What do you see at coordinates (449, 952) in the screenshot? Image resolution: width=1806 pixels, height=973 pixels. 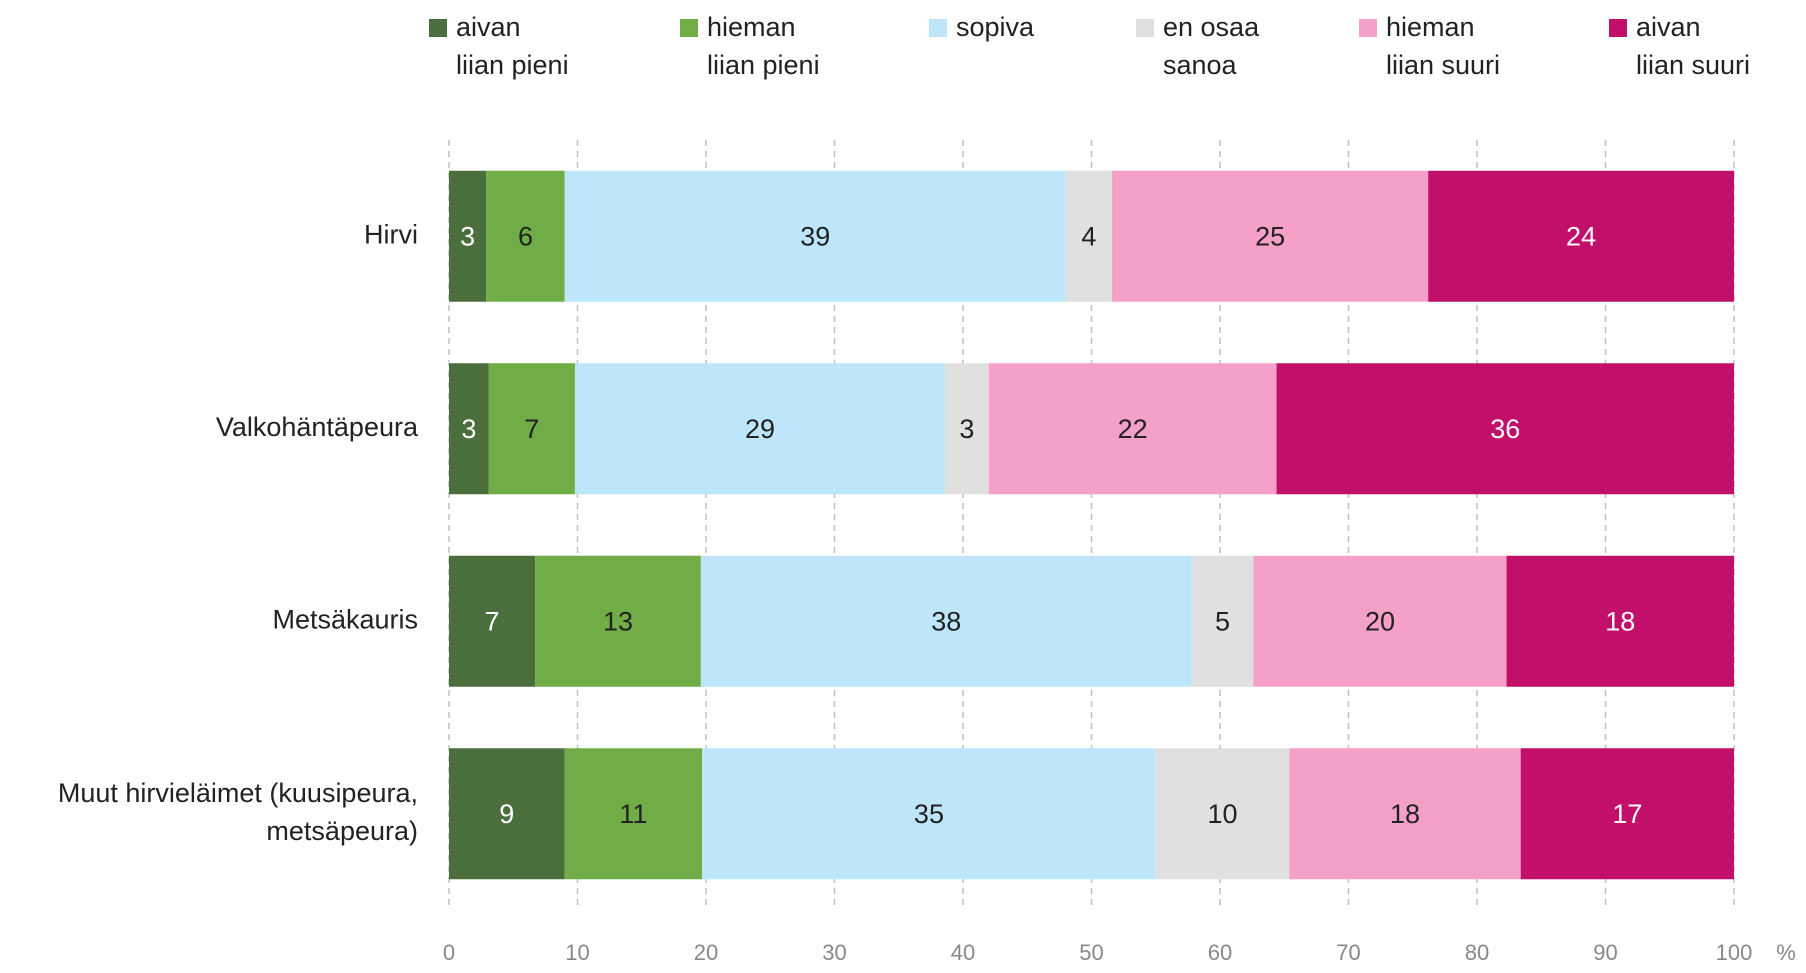 I see `x-tick-label: 0` at bounding box center [449, 952].